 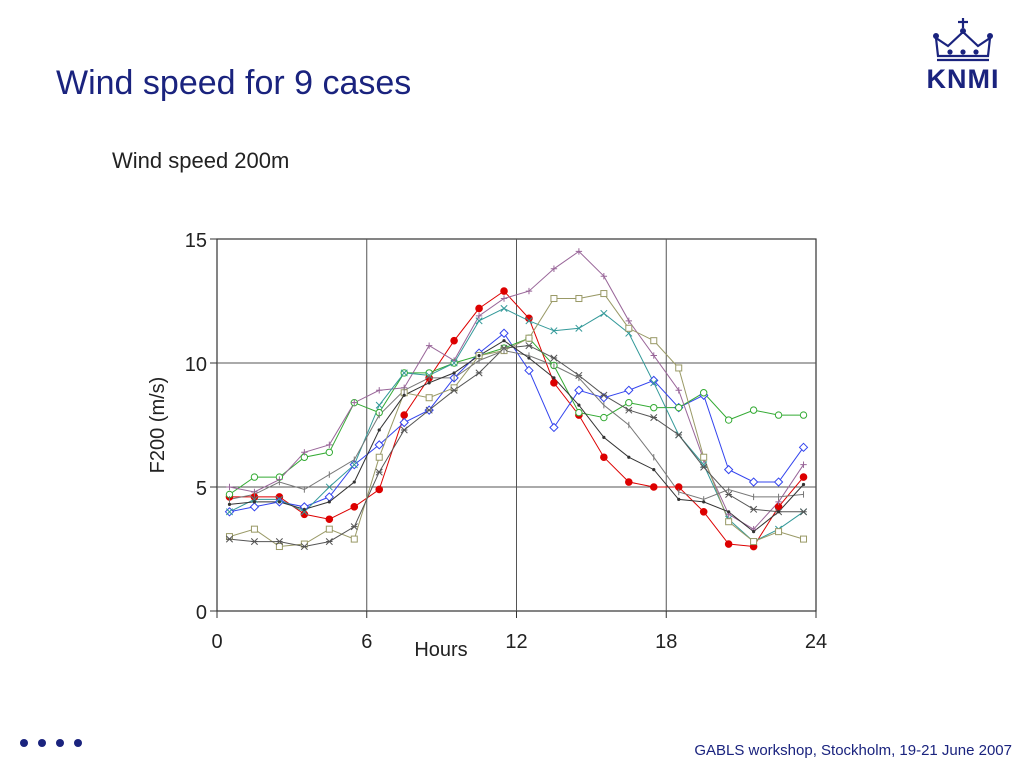 I want to click on slide-title: Wind speed for 9 cases, so click(x=234, y=83).